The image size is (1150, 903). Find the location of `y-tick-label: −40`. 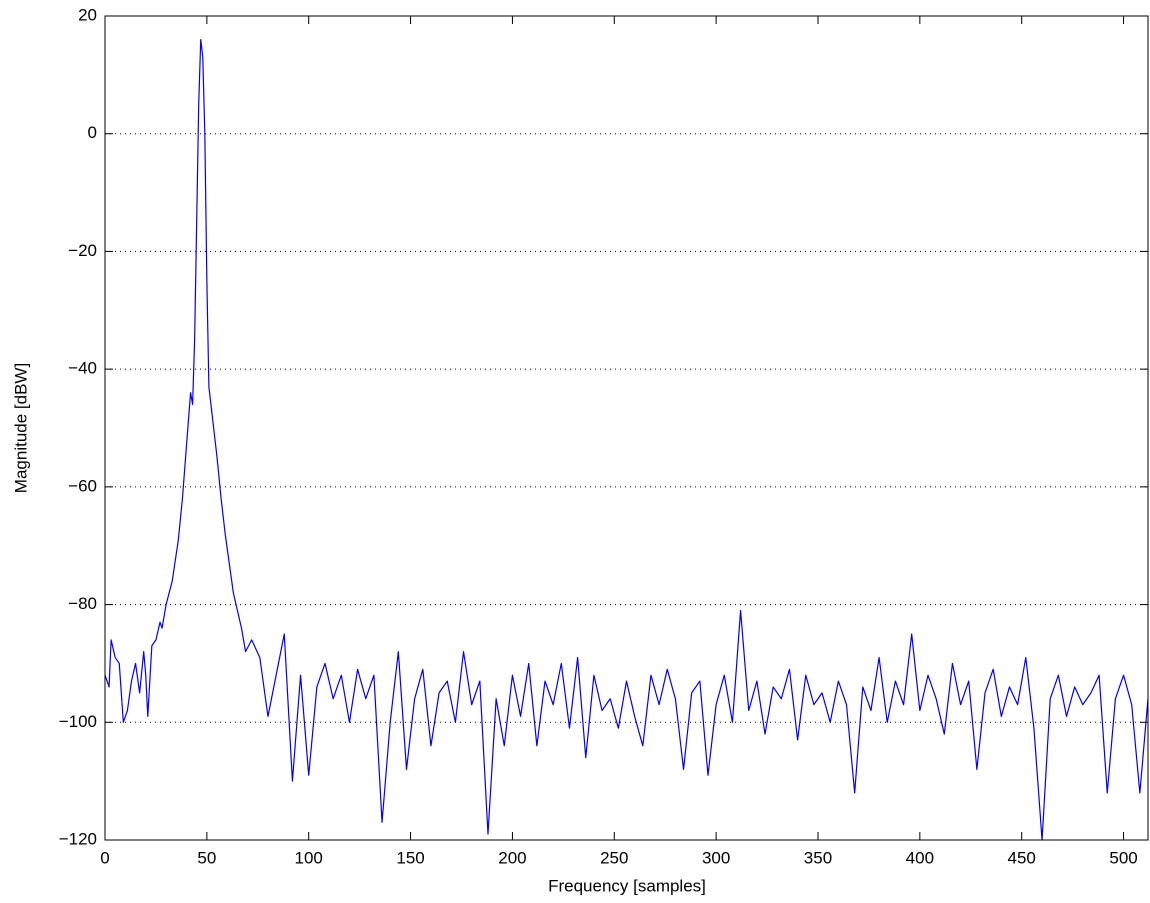

y-tick-label: −40 is located at coordinates (82, 368).